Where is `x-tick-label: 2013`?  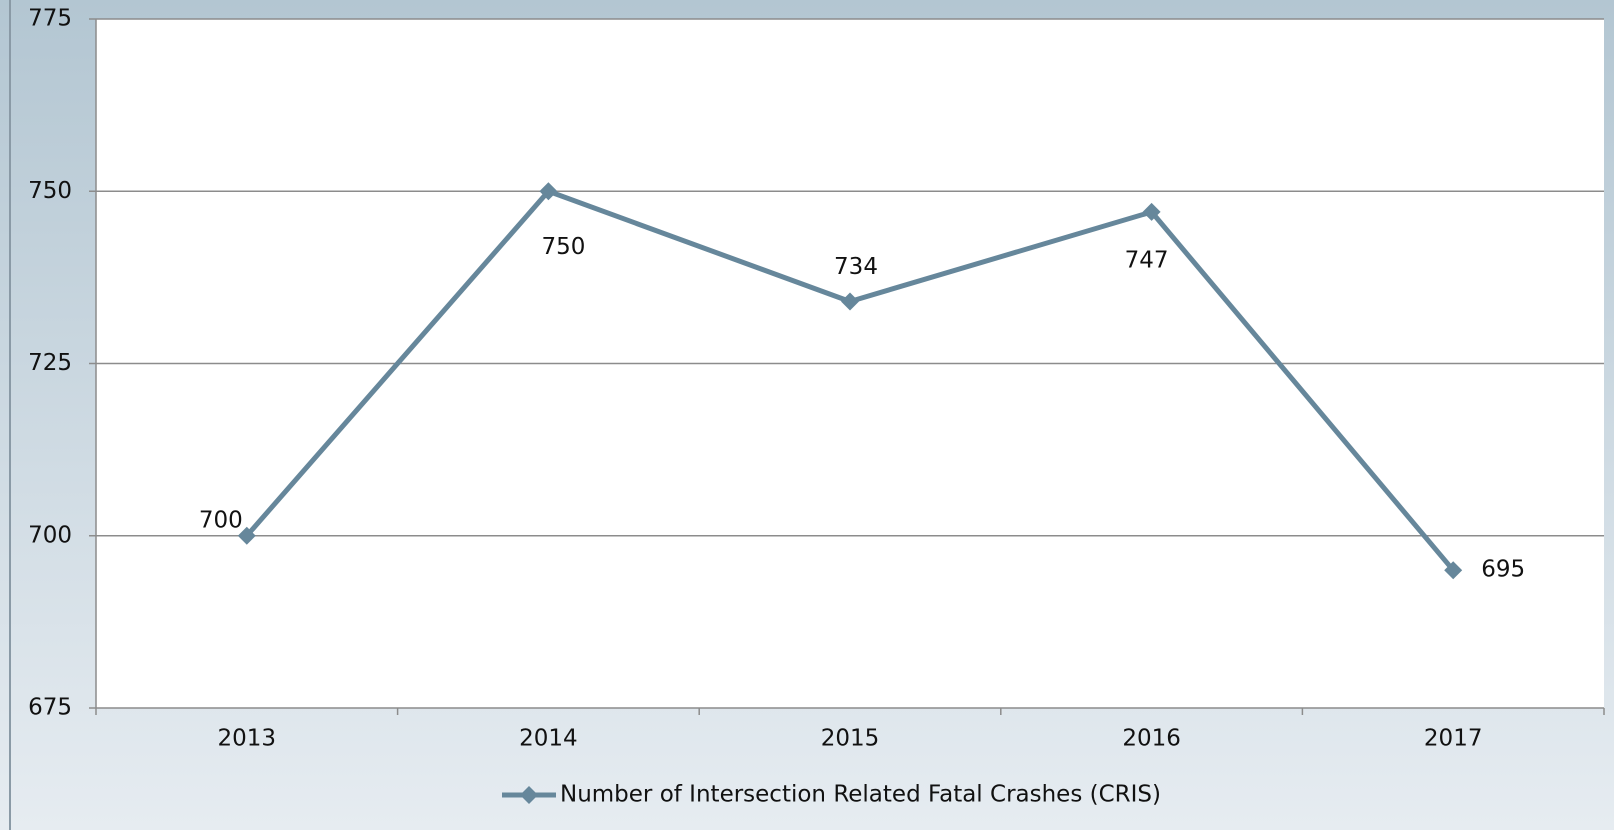 x-tick-label: 2013 is located at coordinates (247, 739).